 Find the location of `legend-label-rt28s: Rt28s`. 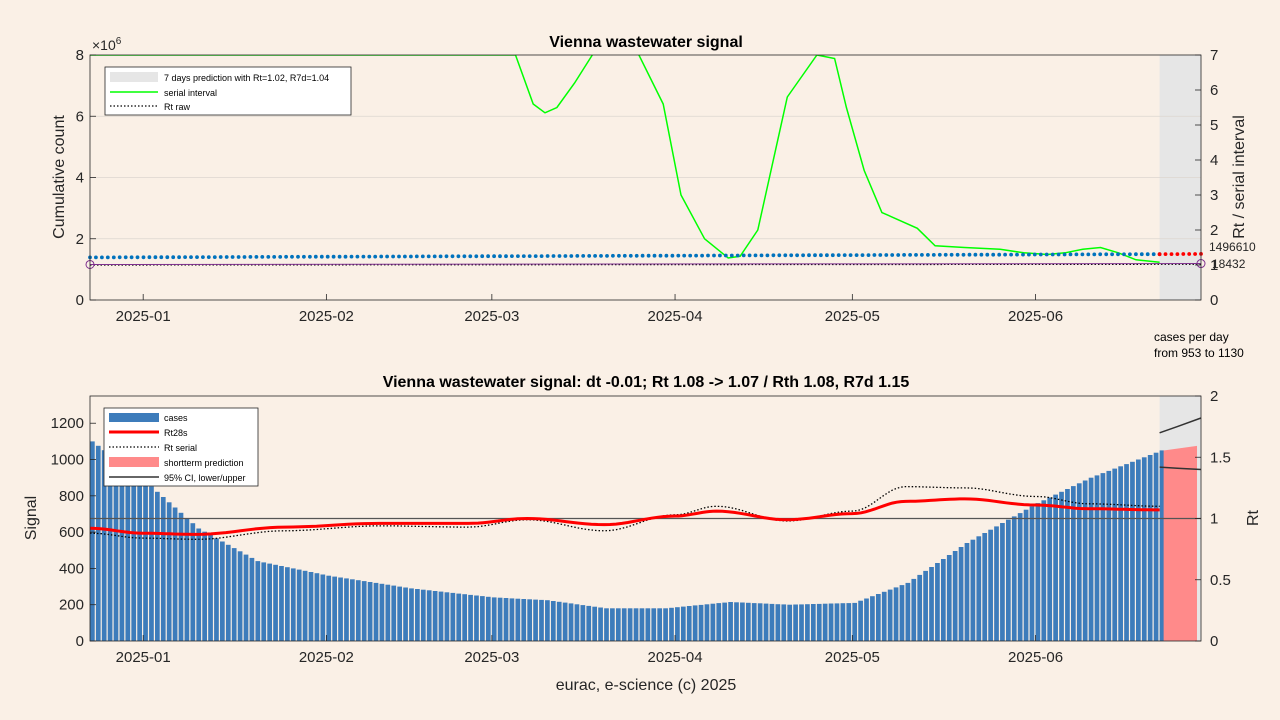

legend-label-rt28s: Rt28s is located at coordinates (176, 433).